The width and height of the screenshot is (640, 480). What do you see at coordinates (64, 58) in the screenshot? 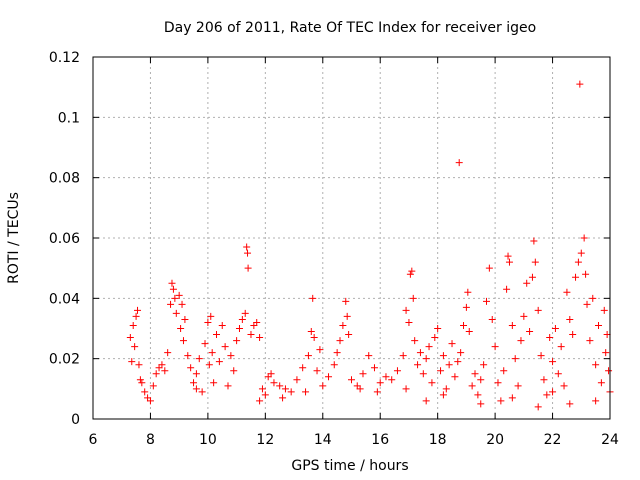
I see `y-tick-label: 0.12` at bounding box center [64, 58].